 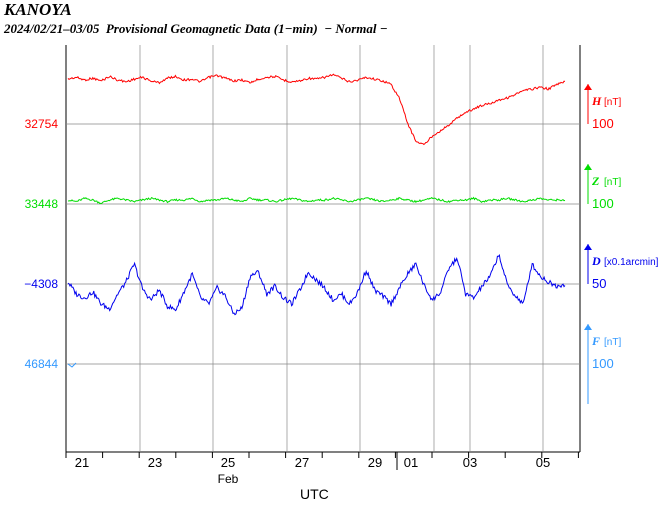 What do you see at coordinates (470, 462) in the screenshot?
I see `x-tick-label: 03` at bounding box center [470, 462].